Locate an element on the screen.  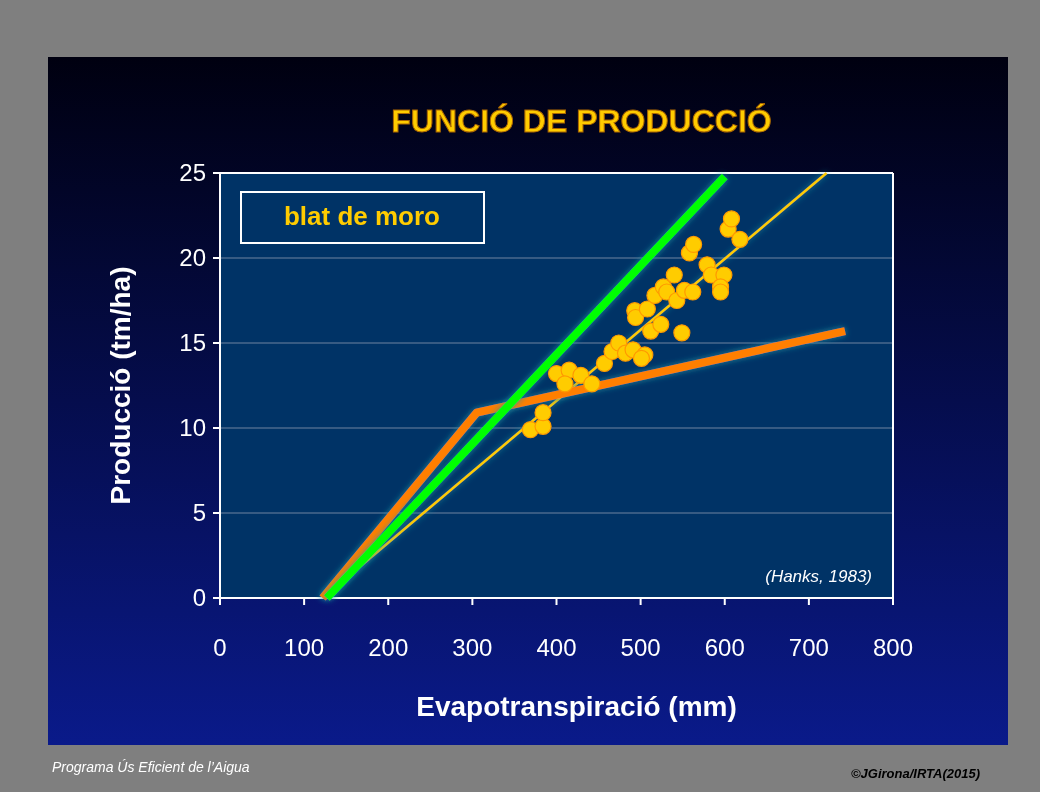
y-tick-label: 10 is located at coordinates (192, 428).